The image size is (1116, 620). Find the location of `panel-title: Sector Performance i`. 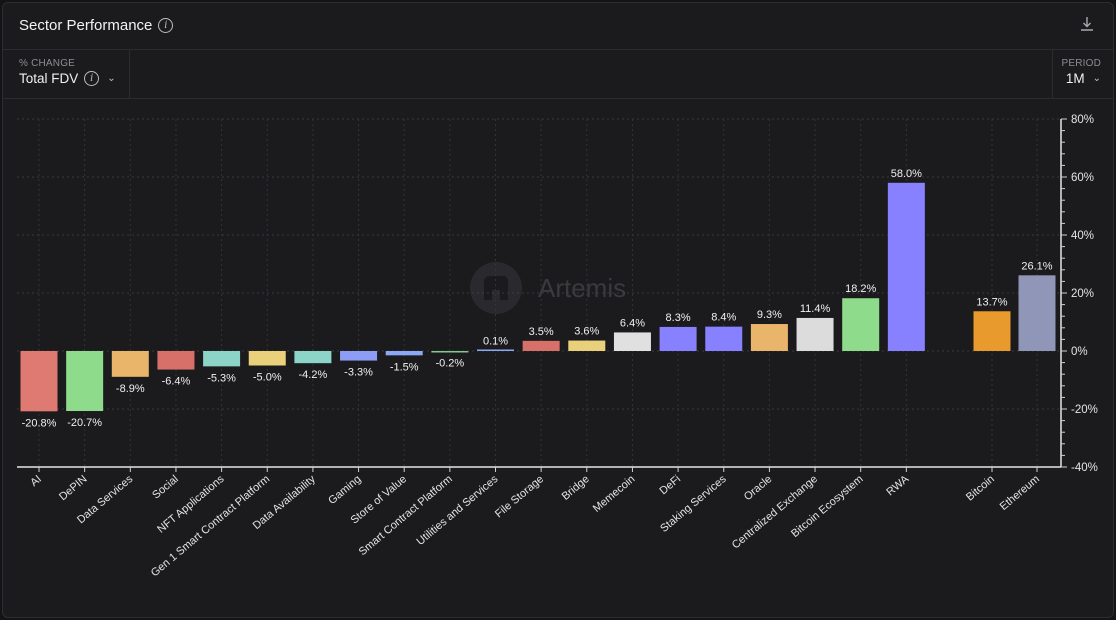

panel-title: Sector Performance i is located at coordinates (96, 25).